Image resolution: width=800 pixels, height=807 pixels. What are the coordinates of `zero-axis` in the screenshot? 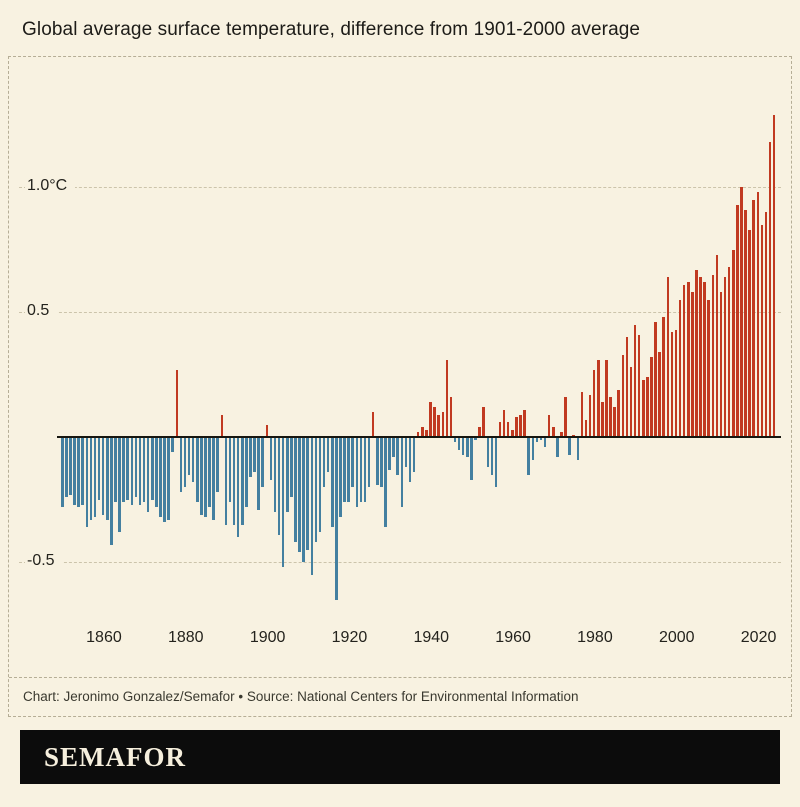 It's located at (419, 437).